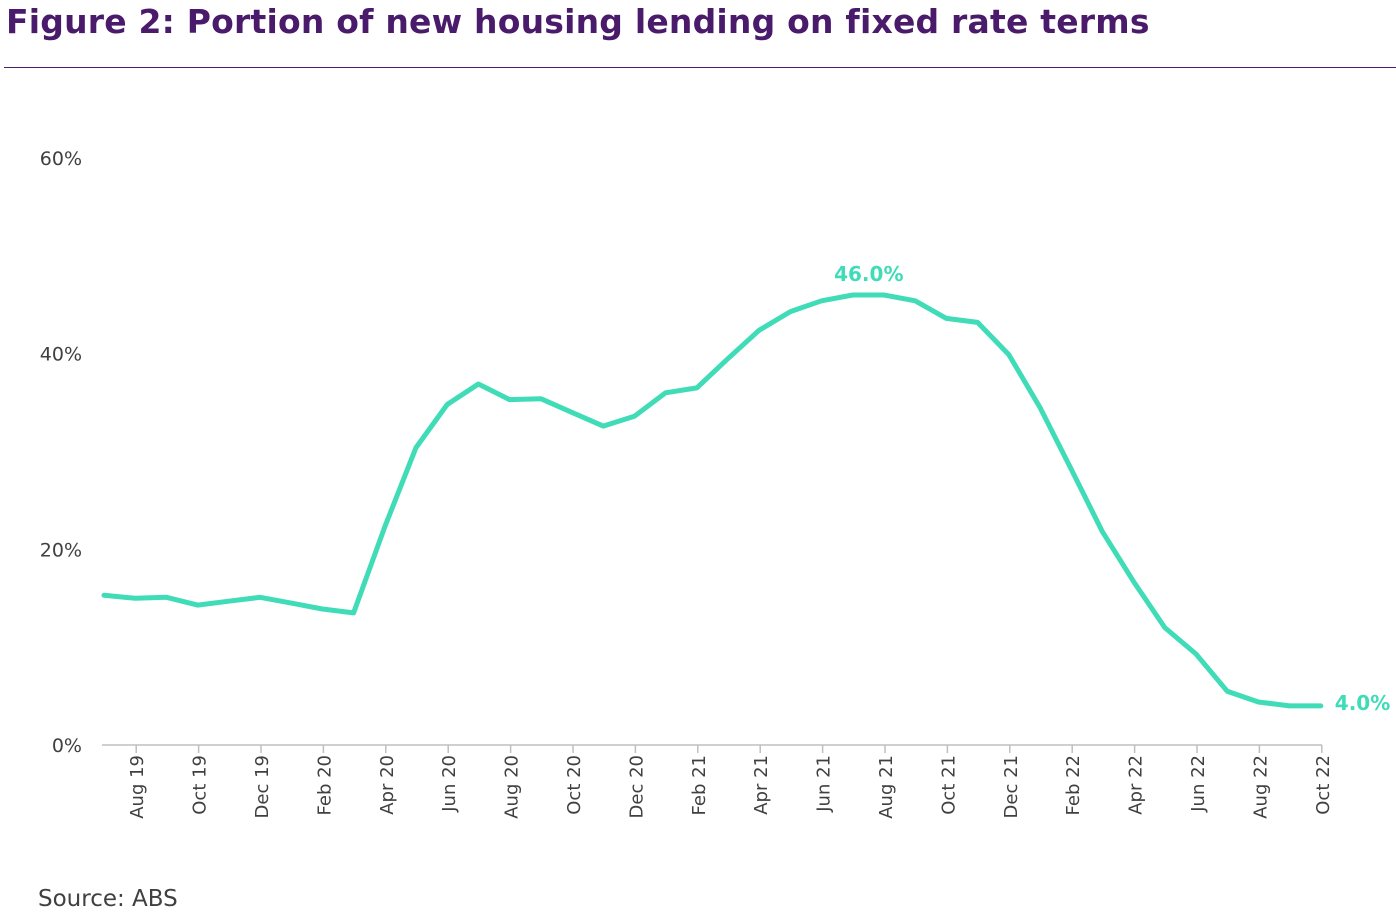  What do you see at coordinates (712, 748) in the screenshot?
I see `x-axis` at bounding box center [712, 748].